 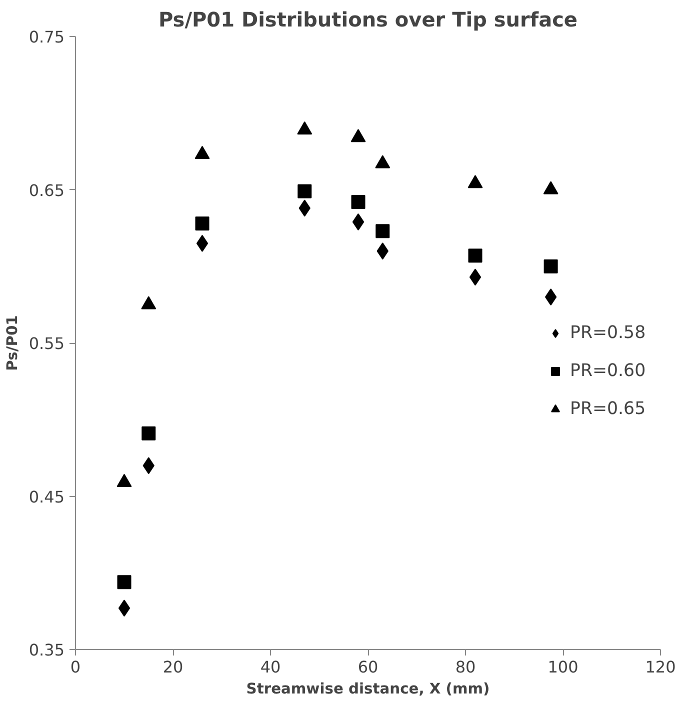 I want to click on chart-title: Ps/P01 Distributions over Tip surface, so click(x=368, y=20).